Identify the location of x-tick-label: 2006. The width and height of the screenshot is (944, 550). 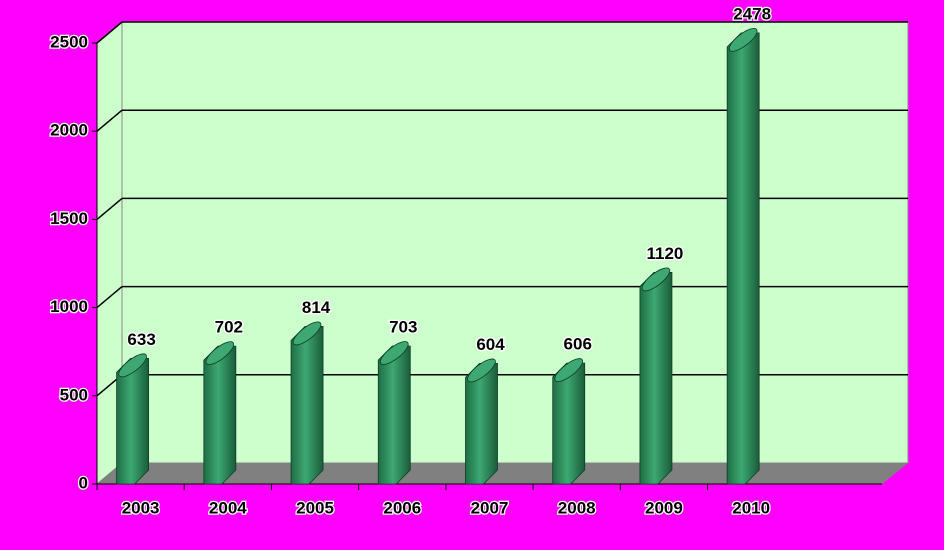
(402, 507).